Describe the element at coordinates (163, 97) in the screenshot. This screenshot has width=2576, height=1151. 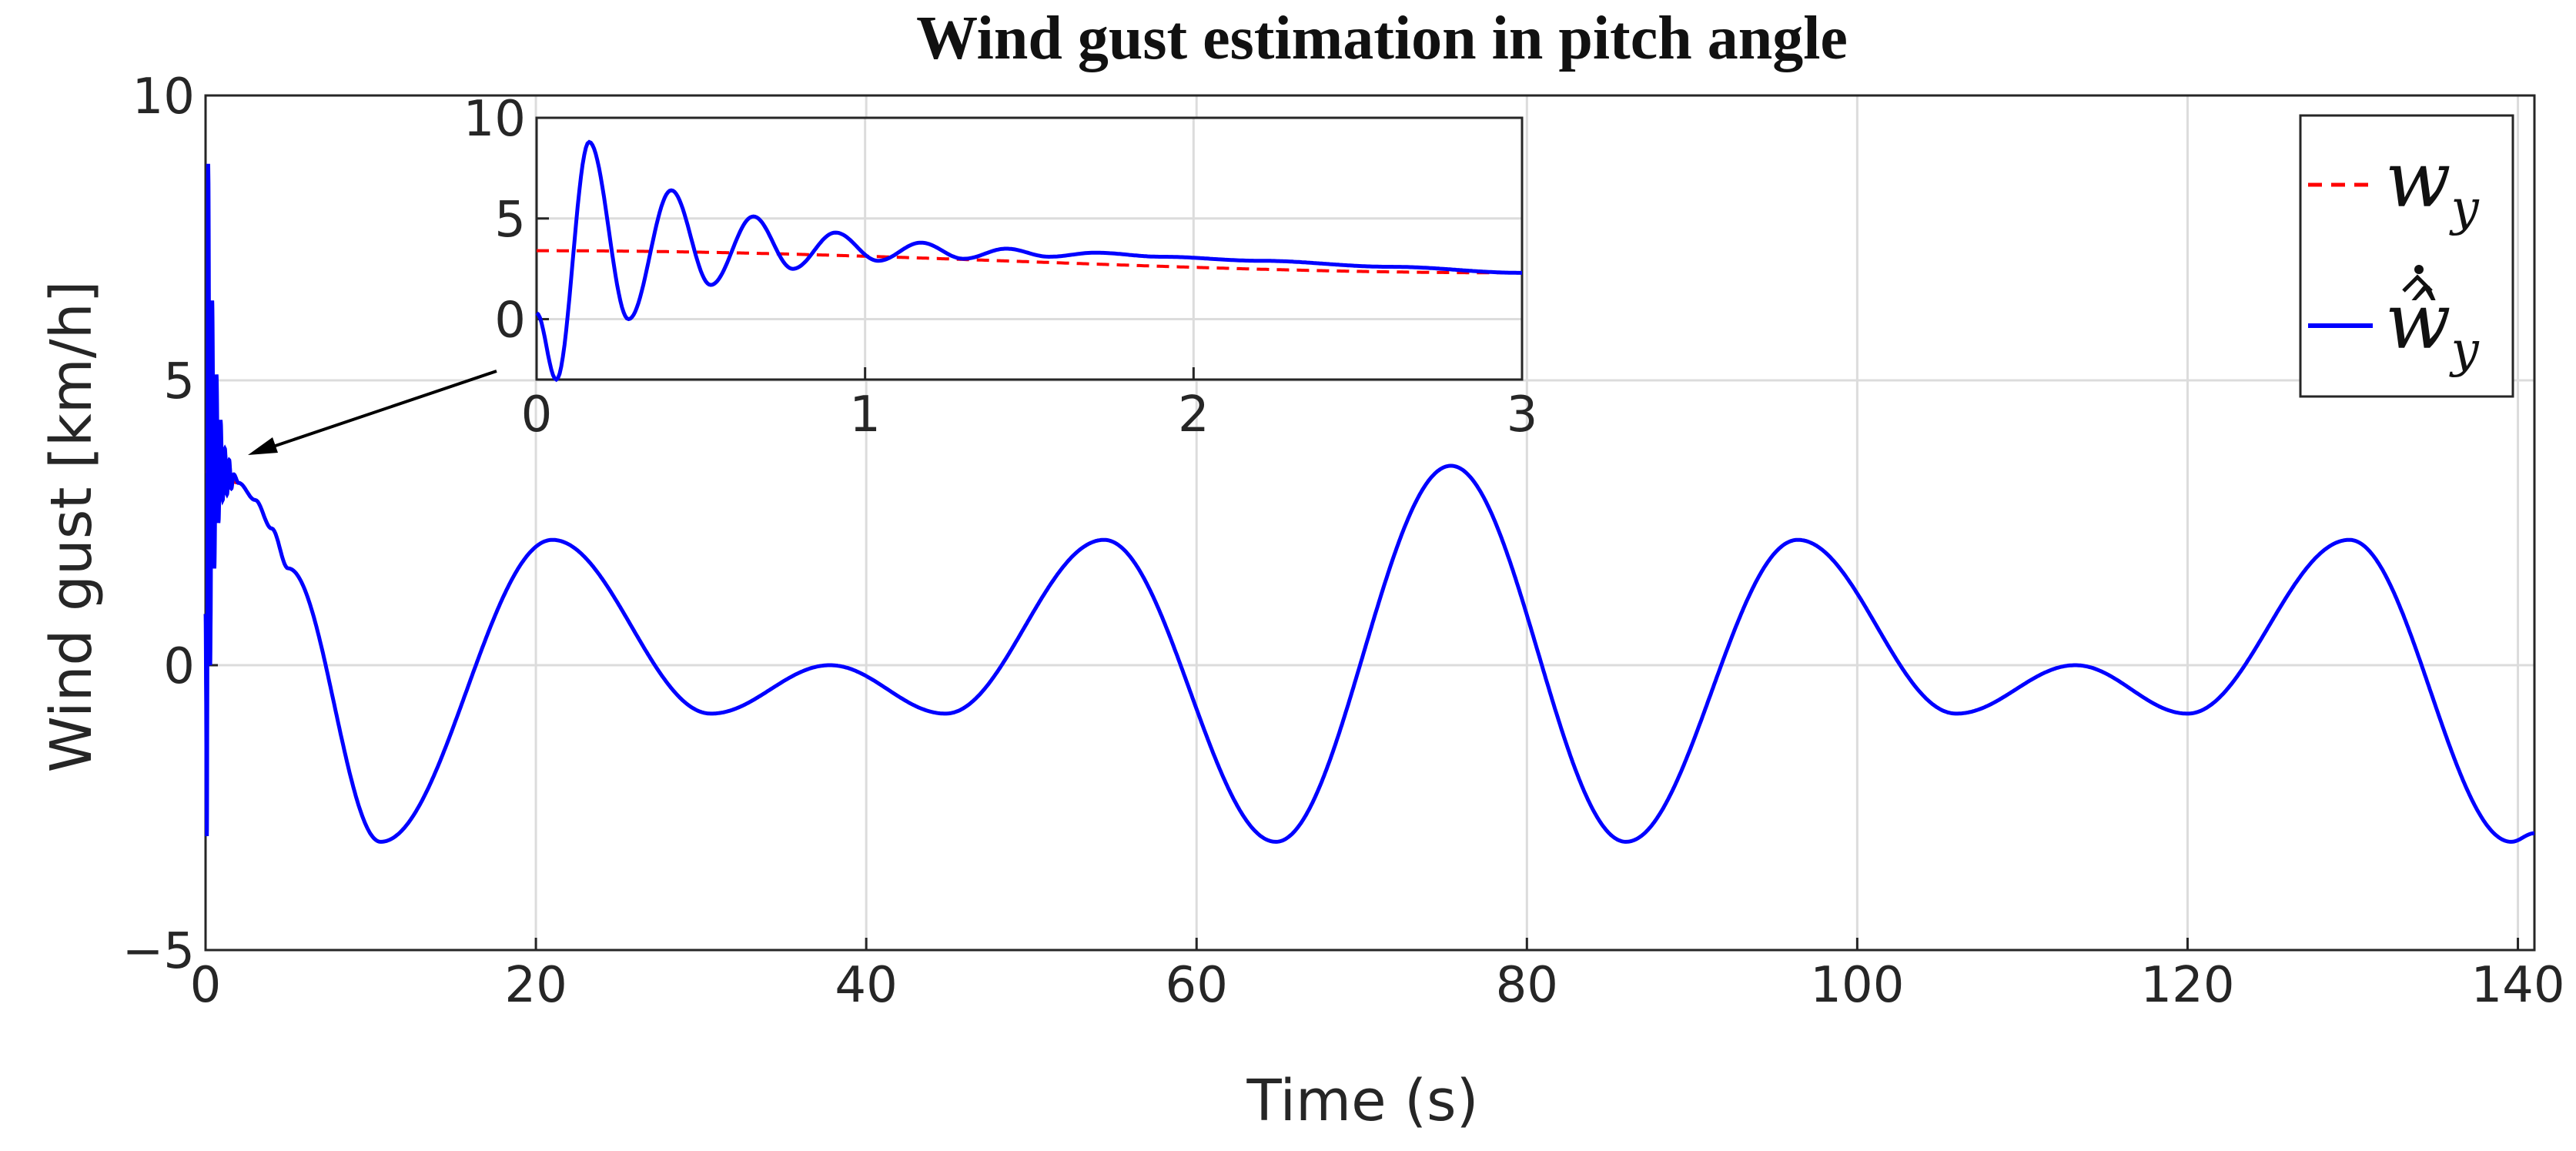
I see `main-ytick-label-10: 10` at that location.